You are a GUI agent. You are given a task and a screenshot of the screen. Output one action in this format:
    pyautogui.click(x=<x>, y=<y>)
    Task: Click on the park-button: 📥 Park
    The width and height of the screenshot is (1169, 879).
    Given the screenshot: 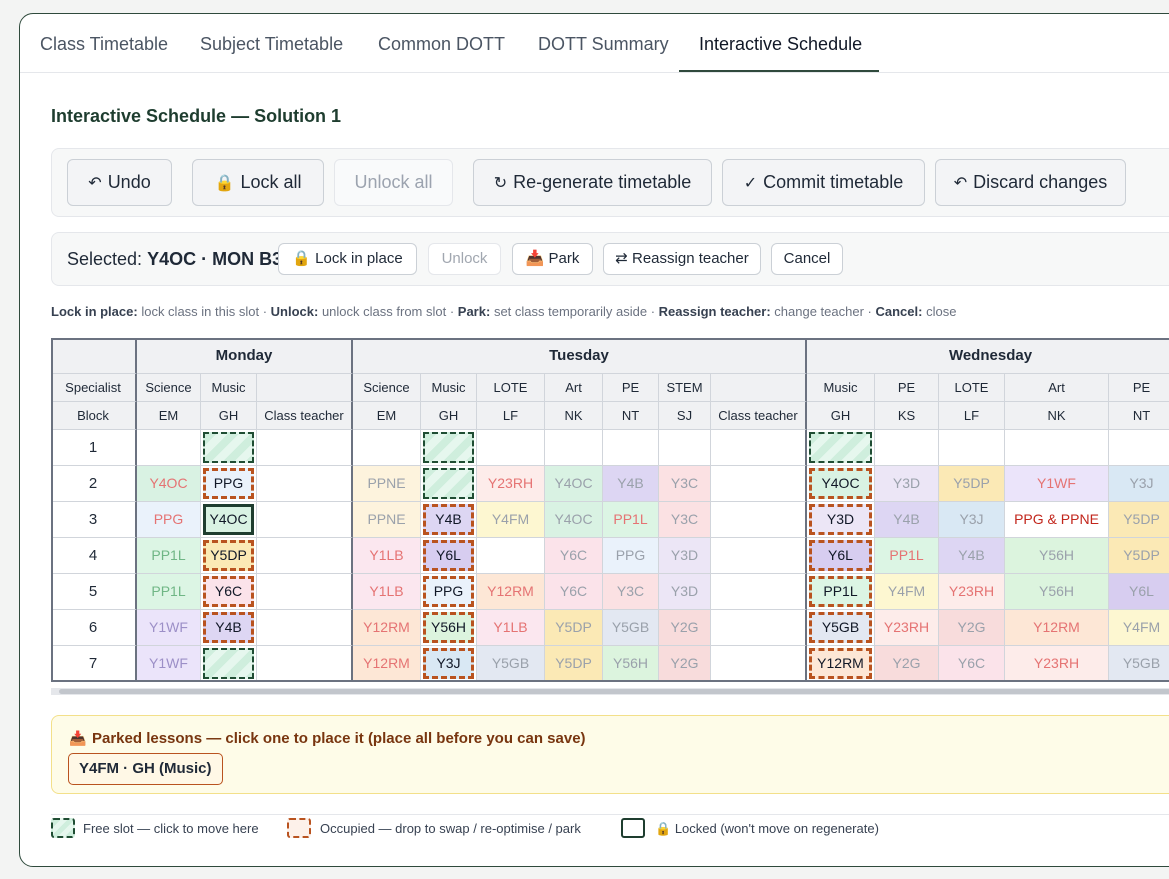 What is the action you would take?
    pyautogui.click(x=552, y=259)
    